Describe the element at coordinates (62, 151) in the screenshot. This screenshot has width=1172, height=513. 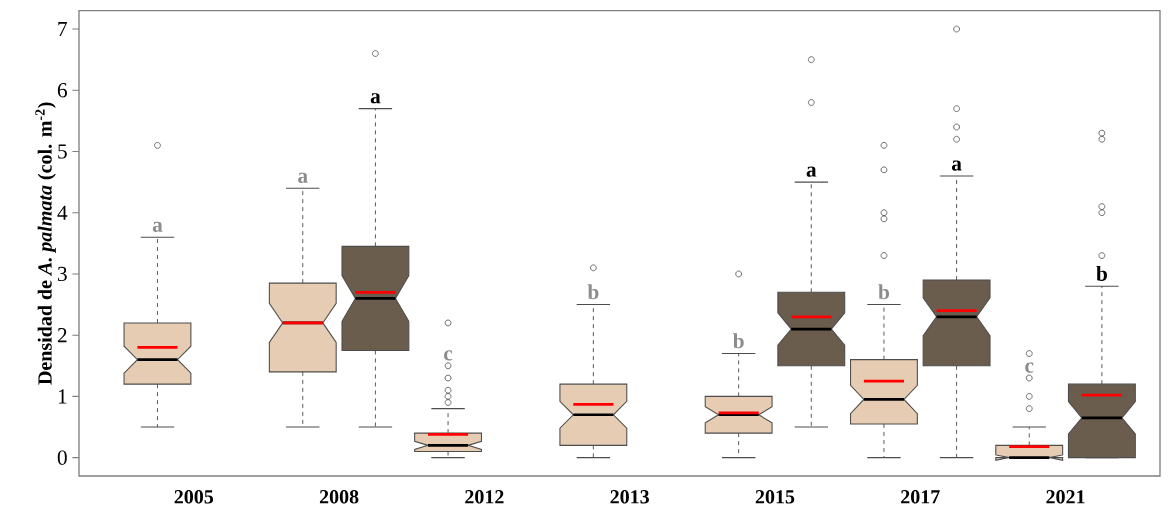
I see `y-tick-label: 5` at that location.